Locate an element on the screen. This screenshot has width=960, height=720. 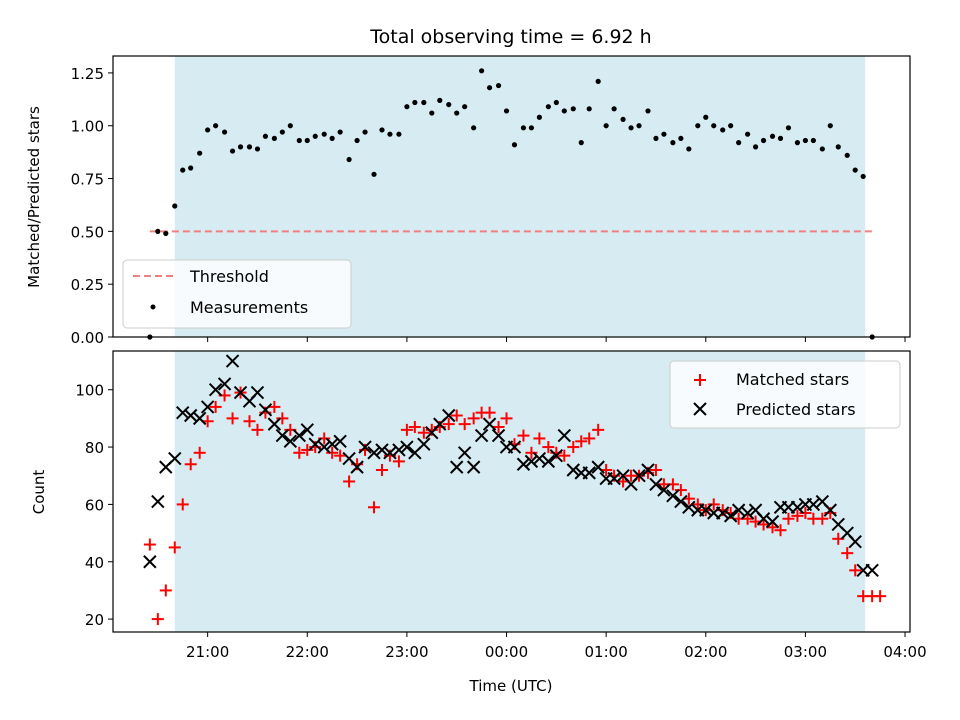
legend-matched-label: Matched stars is located at coordinates (792, 379).